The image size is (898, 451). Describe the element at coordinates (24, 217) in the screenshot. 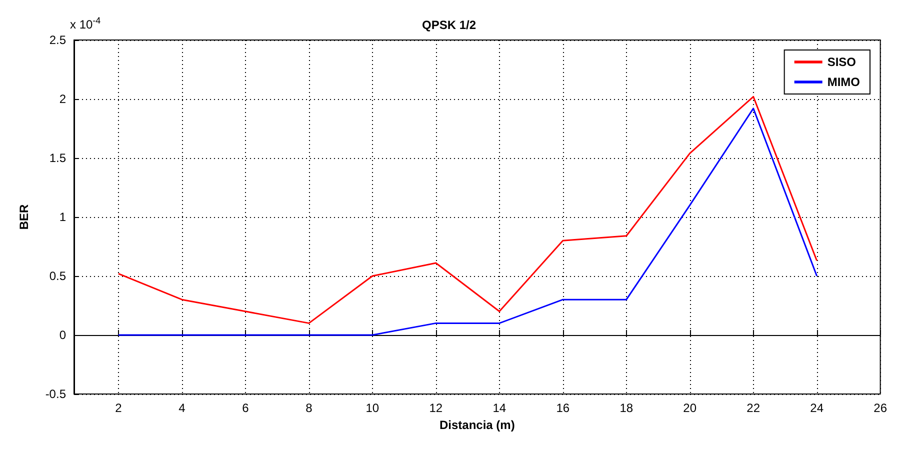

I see `y-axis-title: BER` at that location.